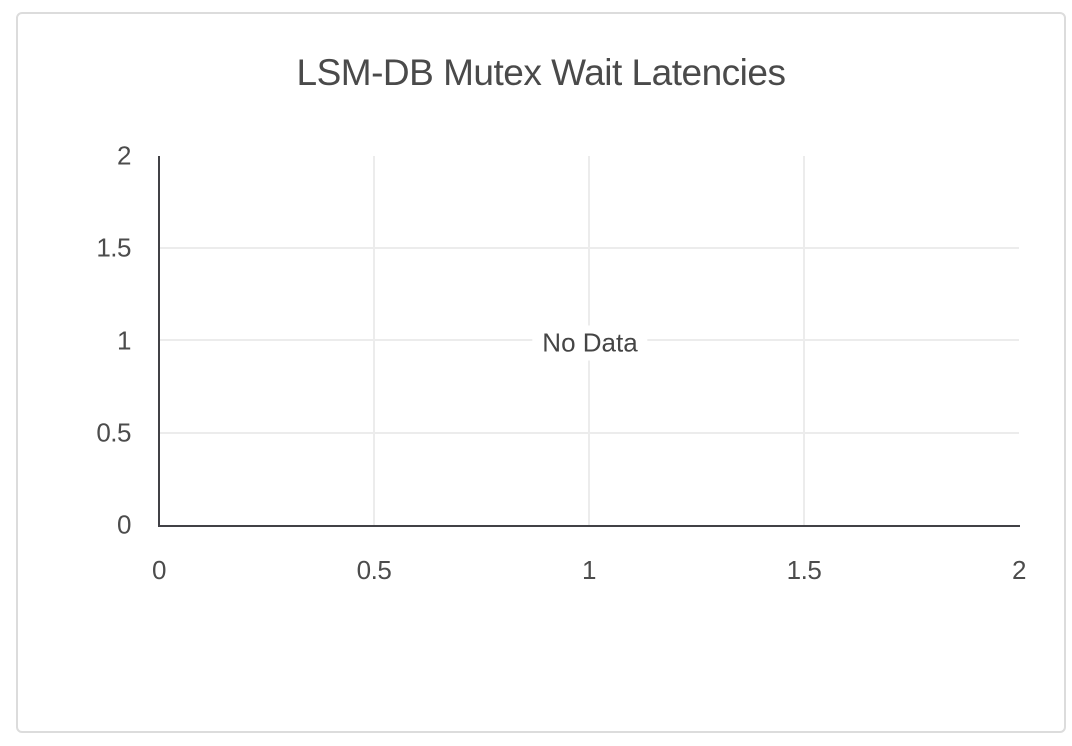 The image size is (1072, 746). I want to click on x-axis-line, so click(589, 526).